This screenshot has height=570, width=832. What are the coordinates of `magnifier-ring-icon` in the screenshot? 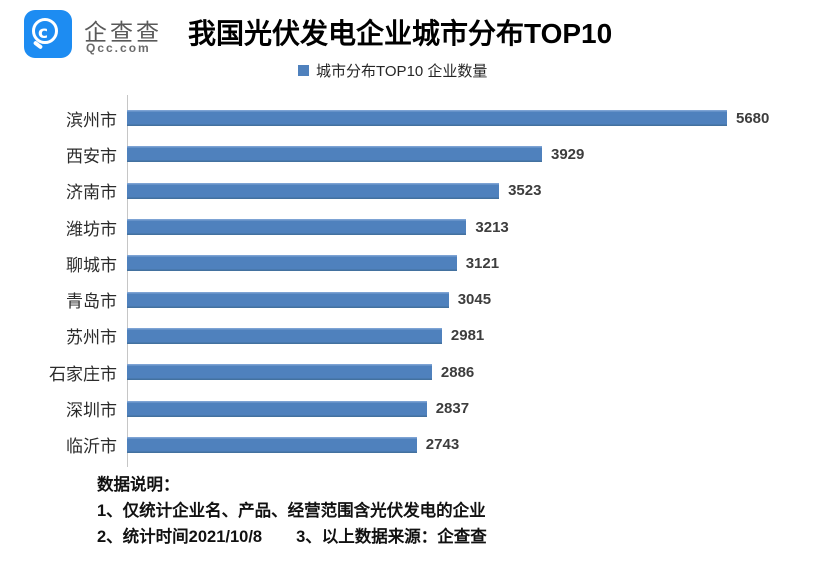 It's located at (45, 31).